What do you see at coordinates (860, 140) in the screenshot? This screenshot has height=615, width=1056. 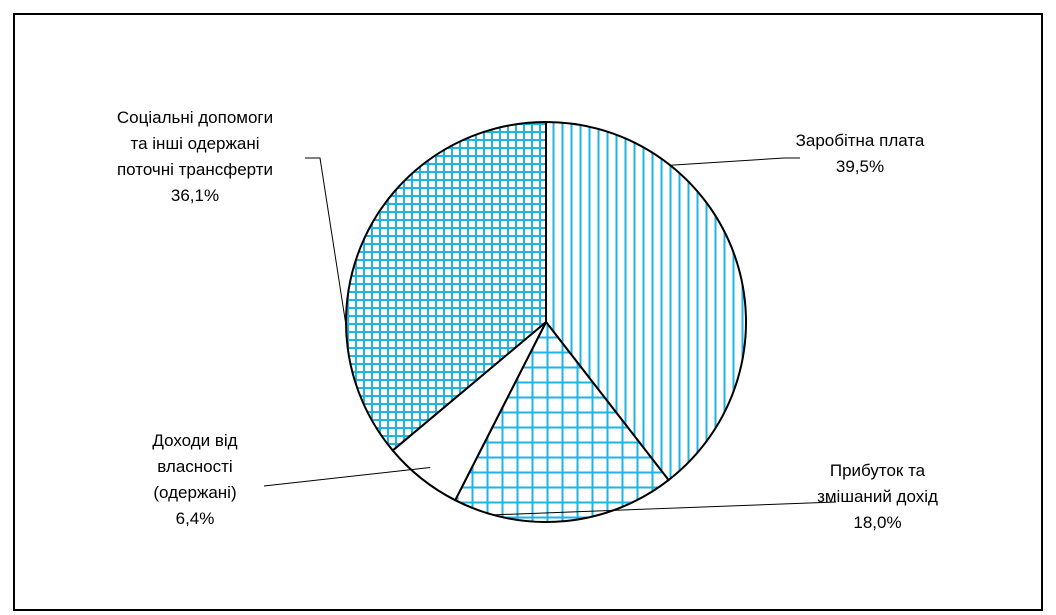 I see `slice-label-line: Заробітна плата` at bounding box center [860, 140].